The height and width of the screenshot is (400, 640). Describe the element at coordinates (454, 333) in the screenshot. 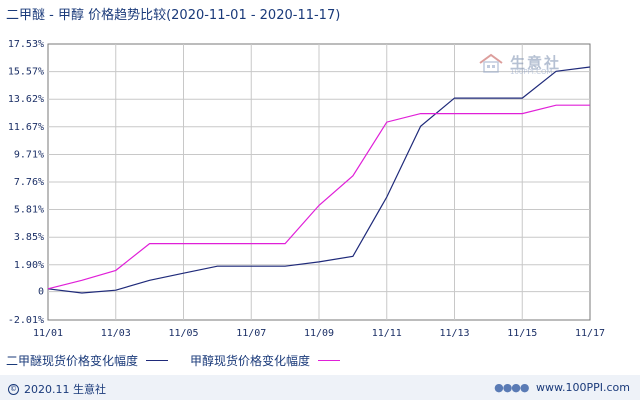

I see `x-tick-label: 11/13` at that location.